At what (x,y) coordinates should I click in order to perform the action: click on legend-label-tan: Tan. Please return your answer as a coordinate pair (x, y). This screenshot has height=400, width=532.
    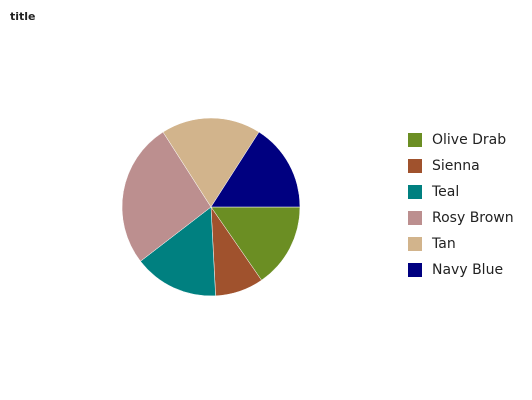
    Looking at the image, I should click on (444, 244).